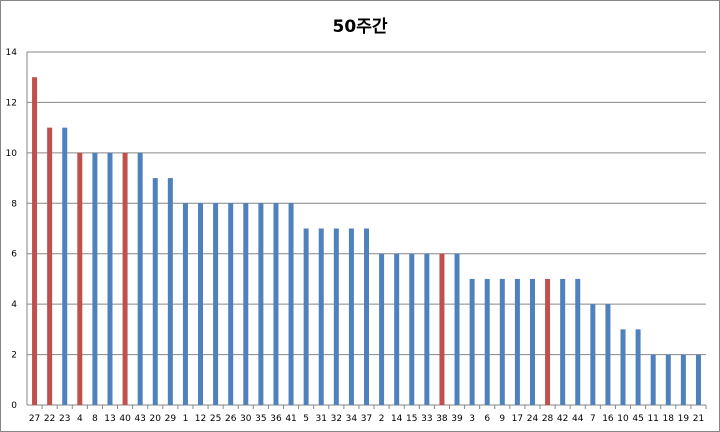 Image resolution: width=720 pixels, height=432 pixels. What do you see at coordinates (366, 419) in the screenshot?
I see `x-tick-label-37: 37` at bounding box center [366, 419].